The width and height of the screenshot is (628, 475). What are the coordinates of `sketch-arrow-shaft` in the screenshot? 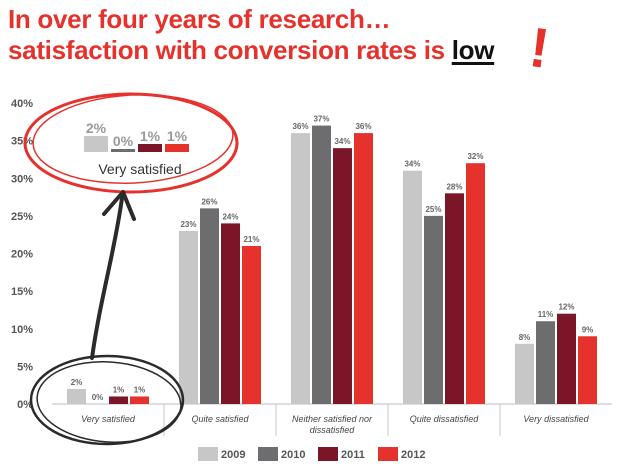 It's located at (107, 278).